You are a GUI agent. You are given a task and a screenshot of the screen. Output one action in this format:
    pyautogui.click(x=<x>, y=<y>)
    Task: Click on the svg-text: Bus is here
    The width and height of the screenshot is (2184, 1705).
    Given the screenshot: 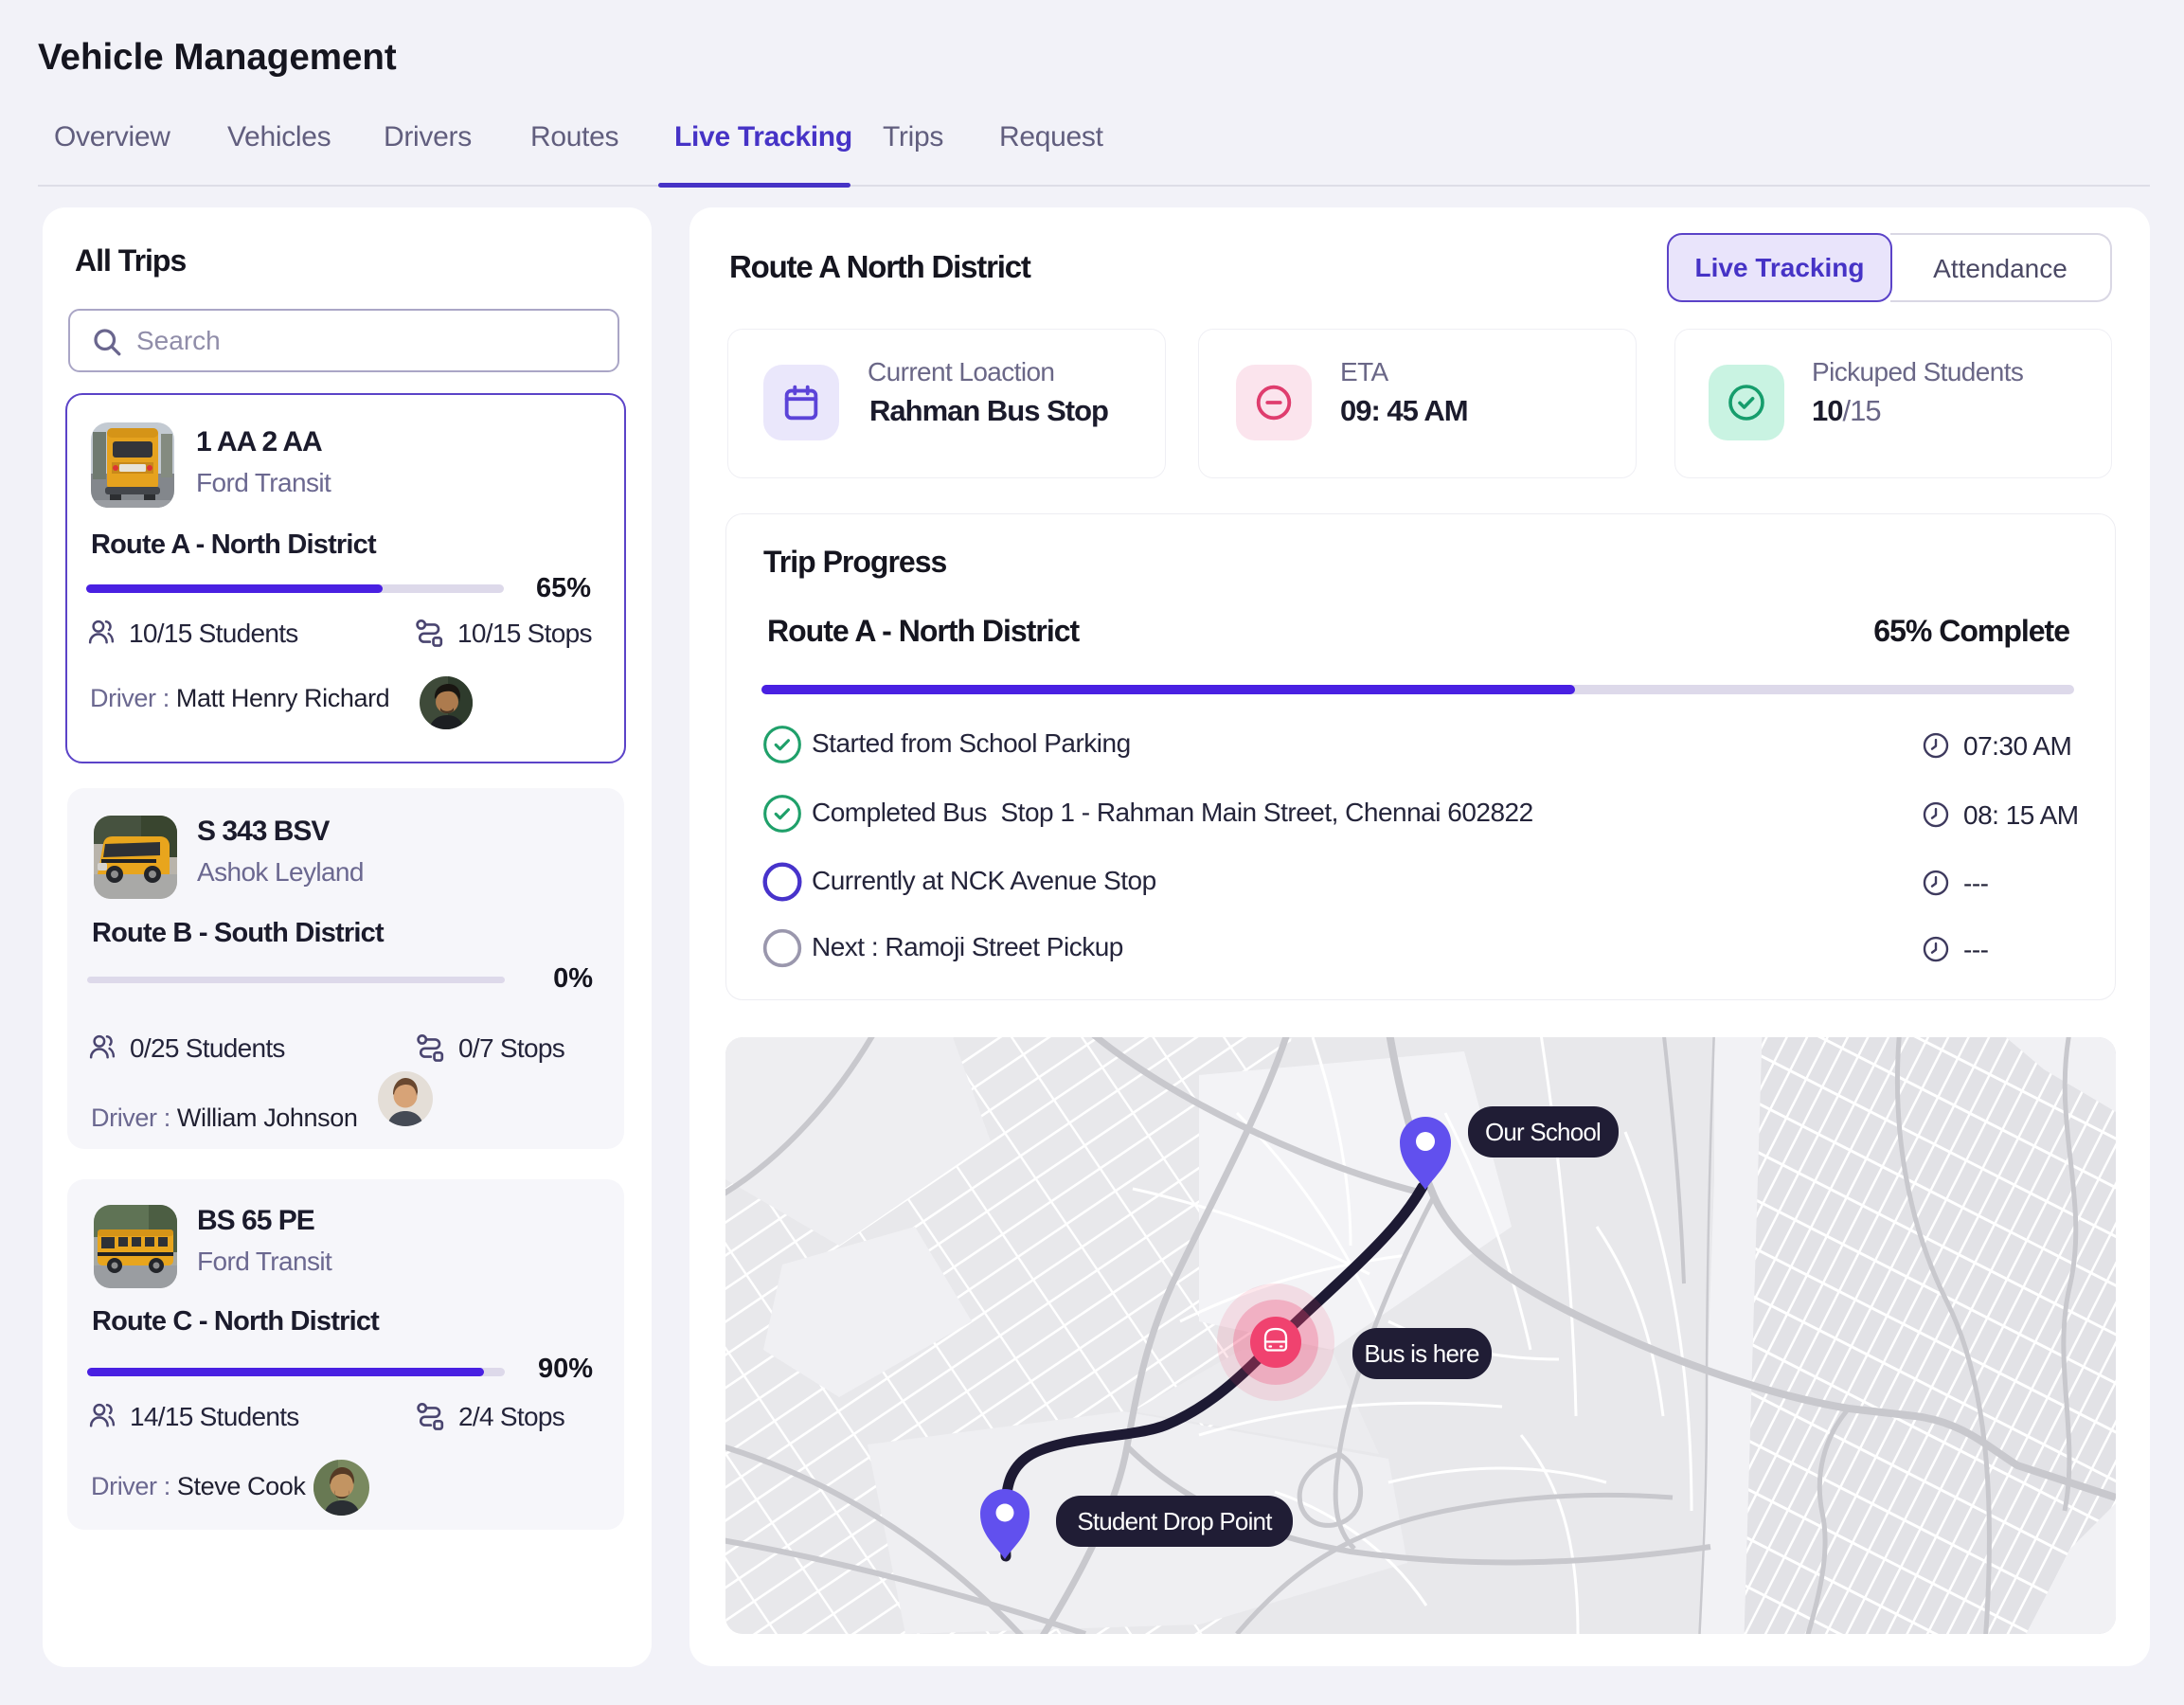 What is the action you would take?
    pyautogui.click(x=1421, y=1353)
    